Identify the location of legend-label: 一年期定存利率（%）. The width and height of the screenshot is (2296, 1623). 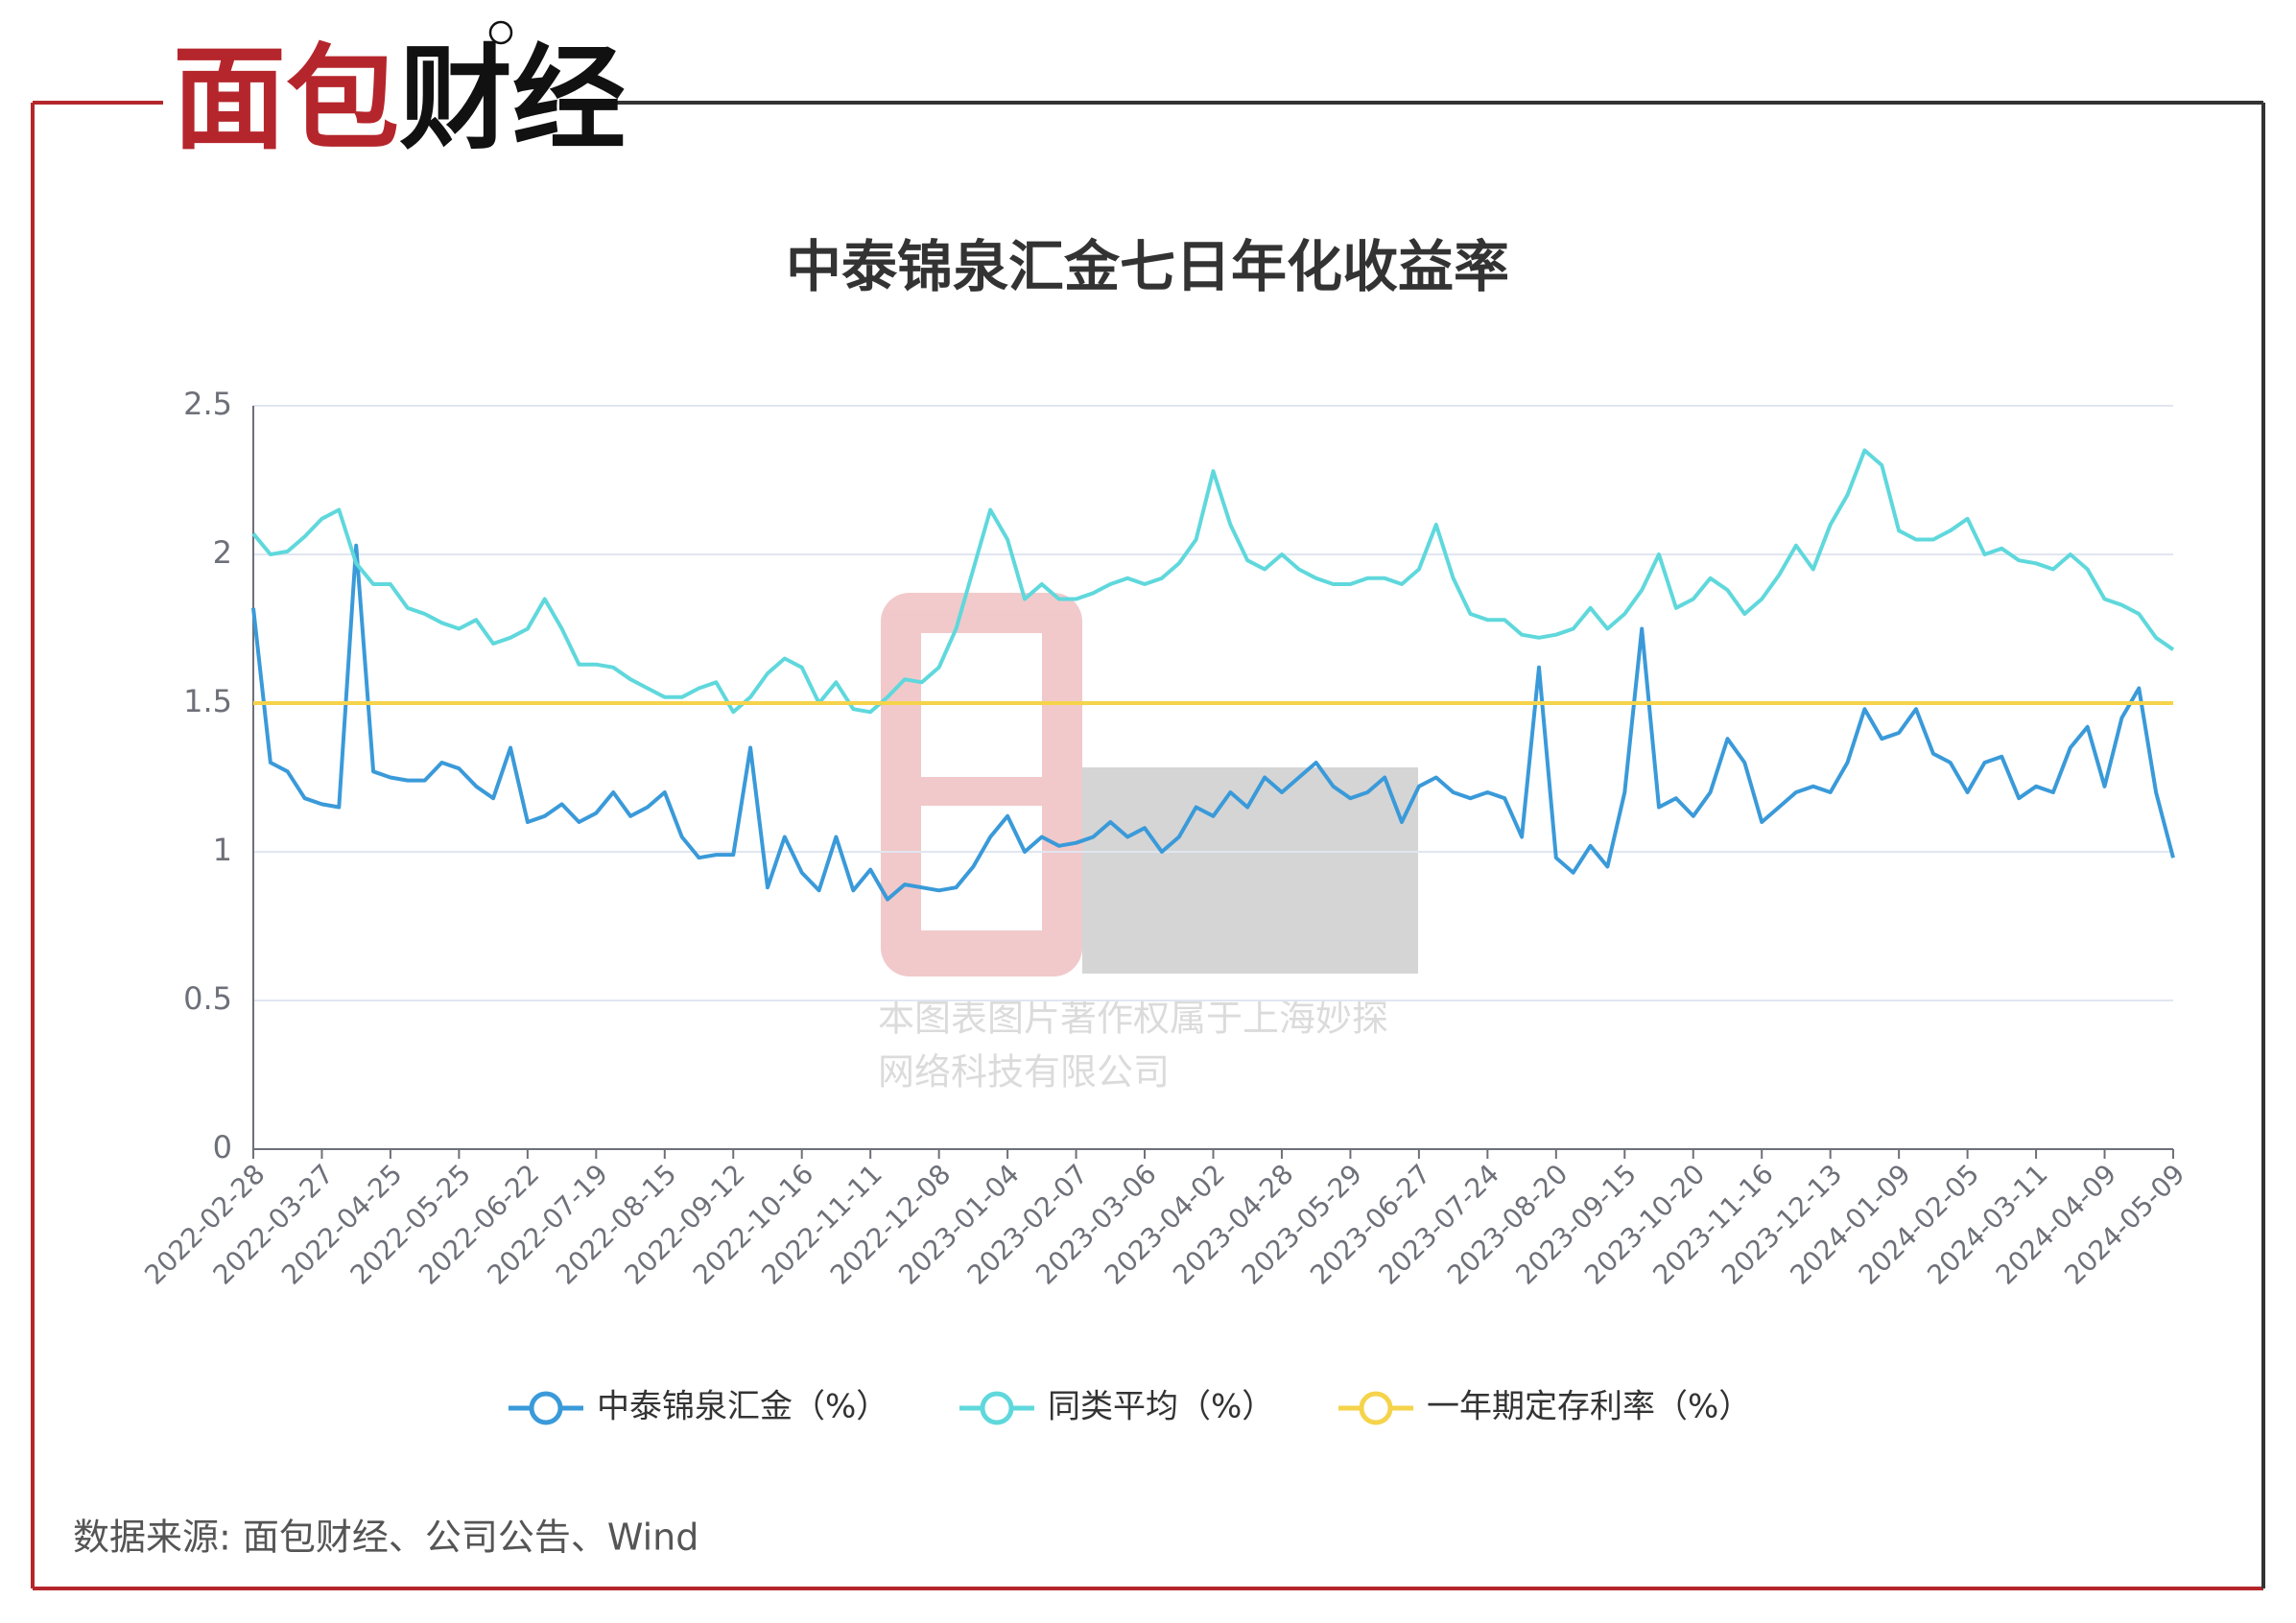
(1589, 1407).